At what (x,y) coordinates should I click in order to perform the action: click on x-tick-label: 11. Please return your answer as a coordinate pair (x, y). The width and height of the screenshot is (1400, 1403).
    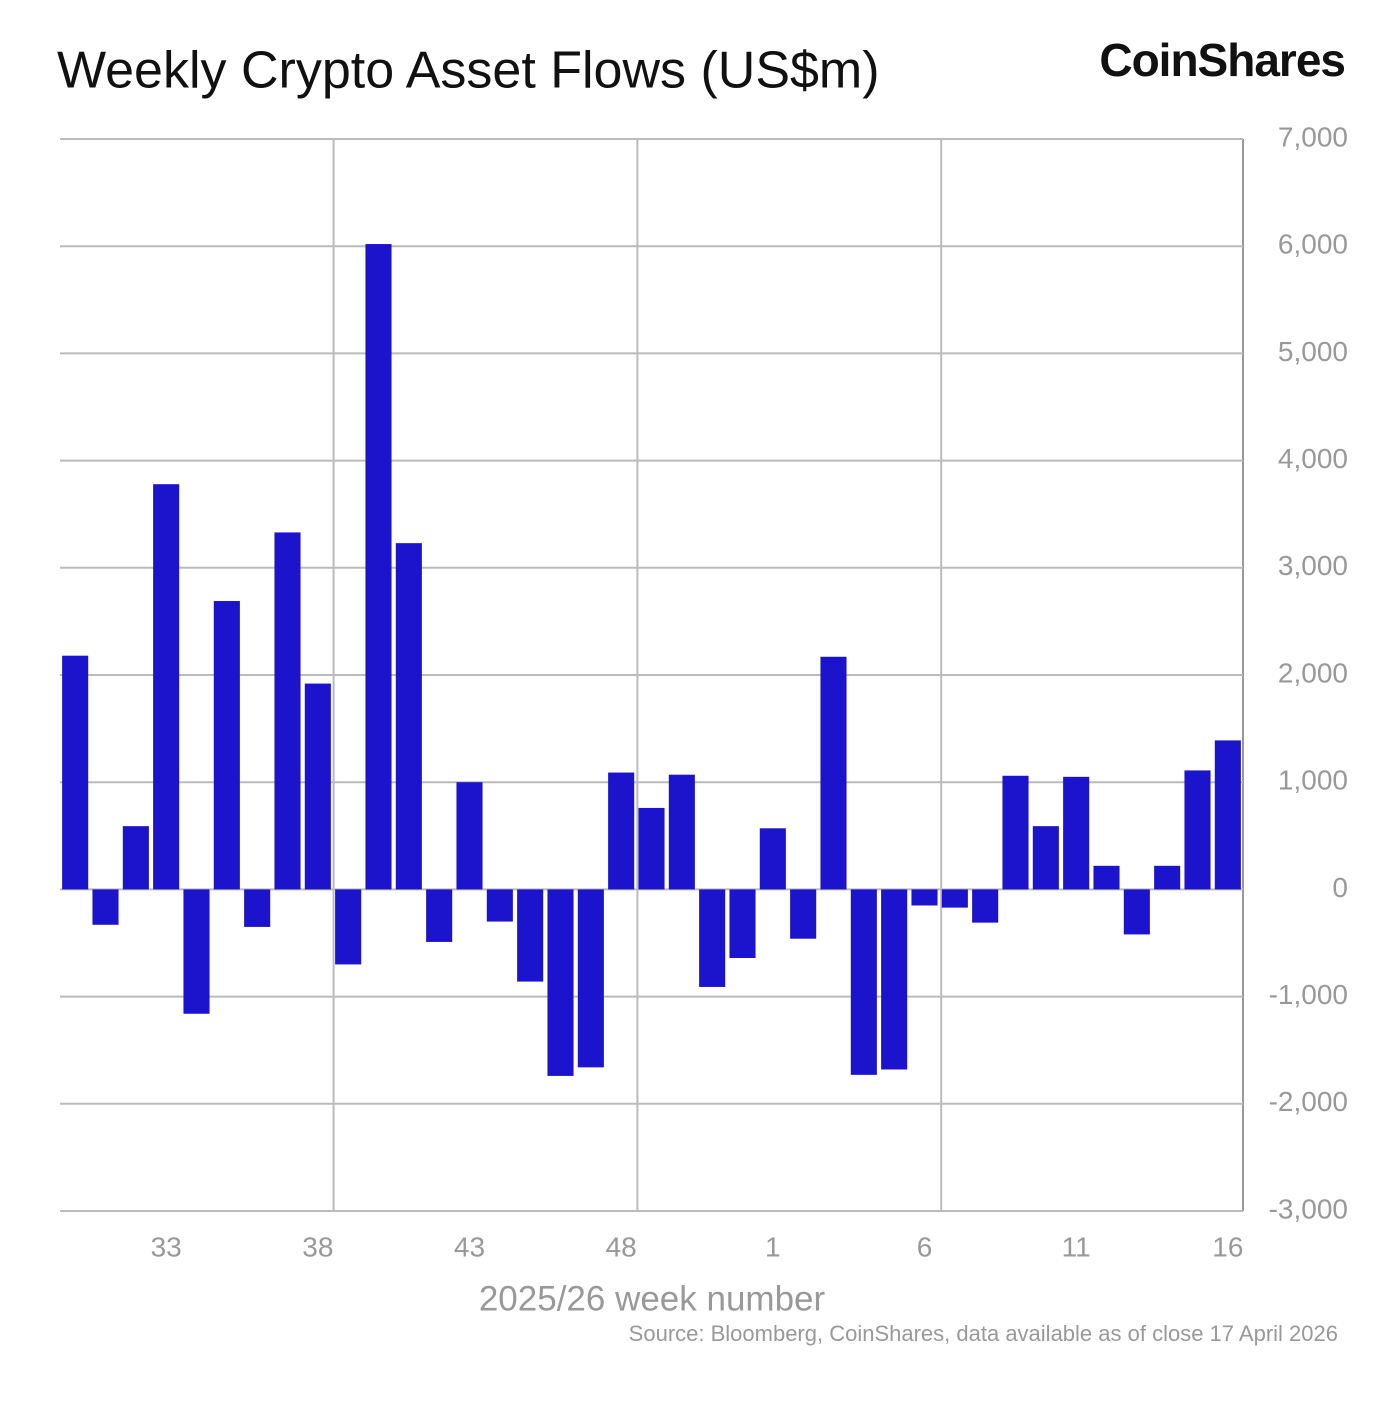
    Looking at the image, I should click on (1076, 1246).